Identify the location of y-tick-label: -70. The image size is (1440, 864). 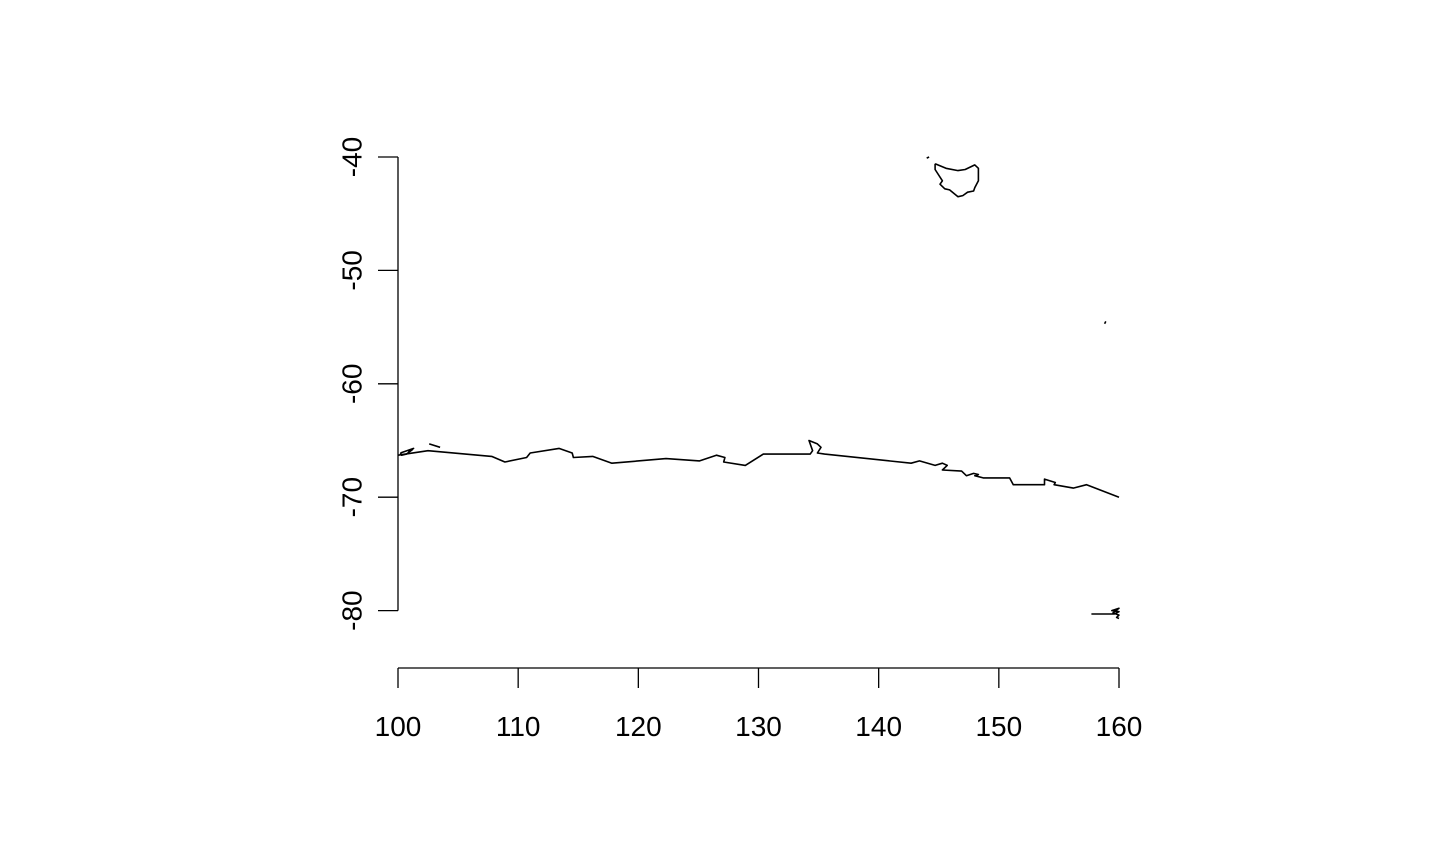
(352, 497).